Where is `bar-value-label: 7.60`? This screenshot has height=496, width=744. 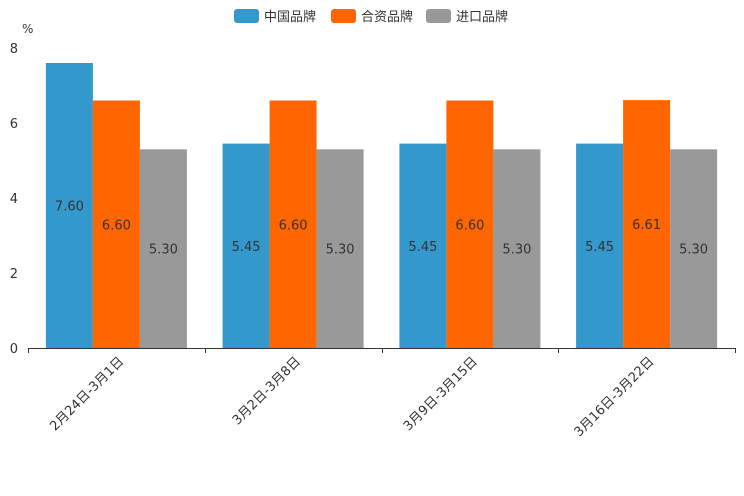 bar-value-label: 7.60 is located at coordinates (69, 207).